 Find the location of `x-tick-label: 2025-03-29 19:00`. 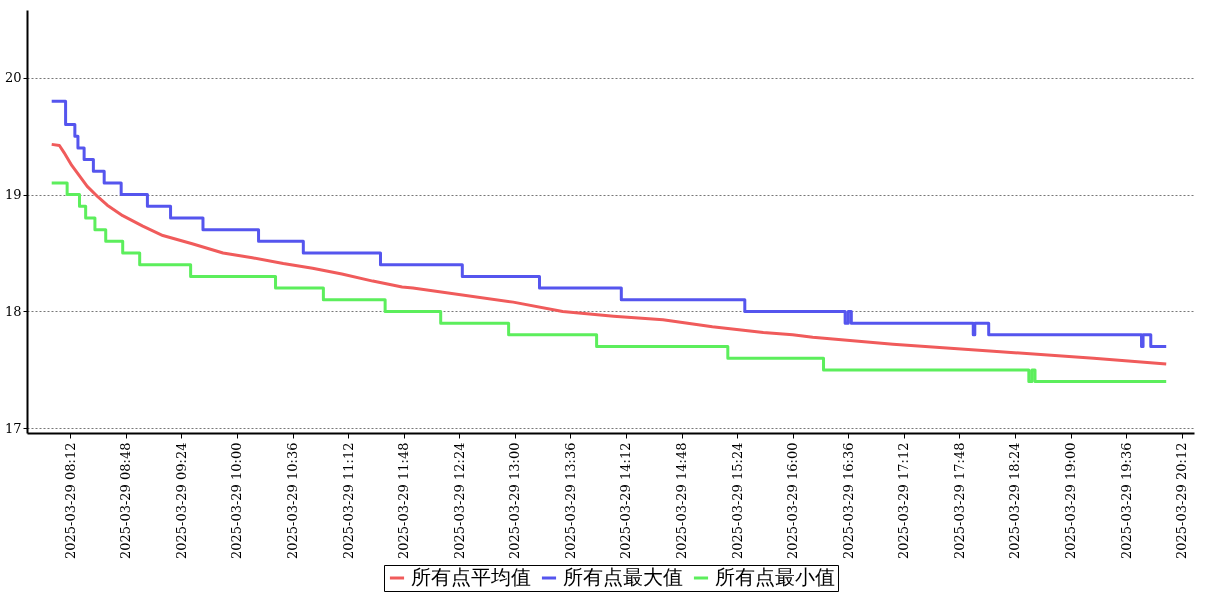

x-tick-label: 2025-03-29 19:00 is located at coordinates (1071, 501).